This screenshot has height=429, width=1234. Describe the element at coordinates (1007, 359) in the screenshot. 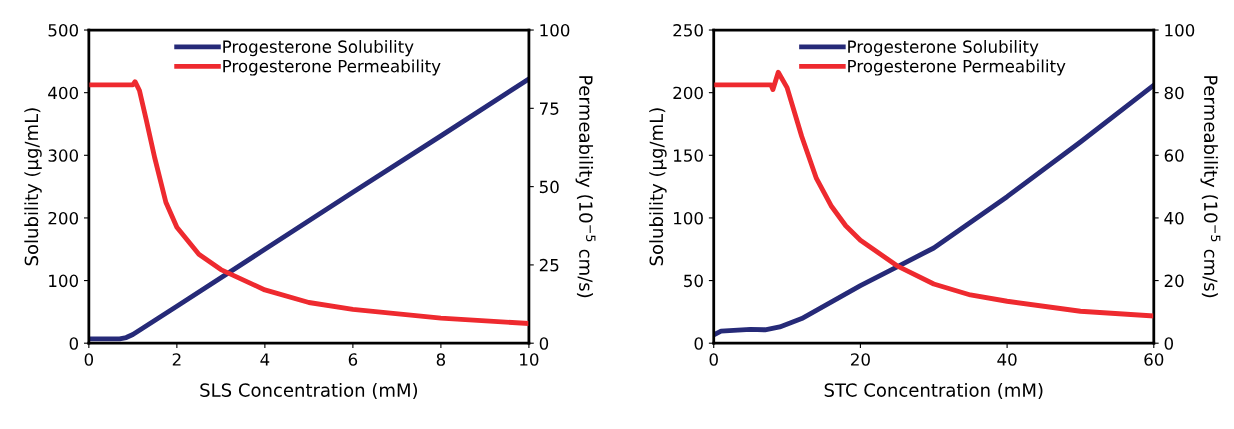

I see `x-tick-label: 40` at that location.